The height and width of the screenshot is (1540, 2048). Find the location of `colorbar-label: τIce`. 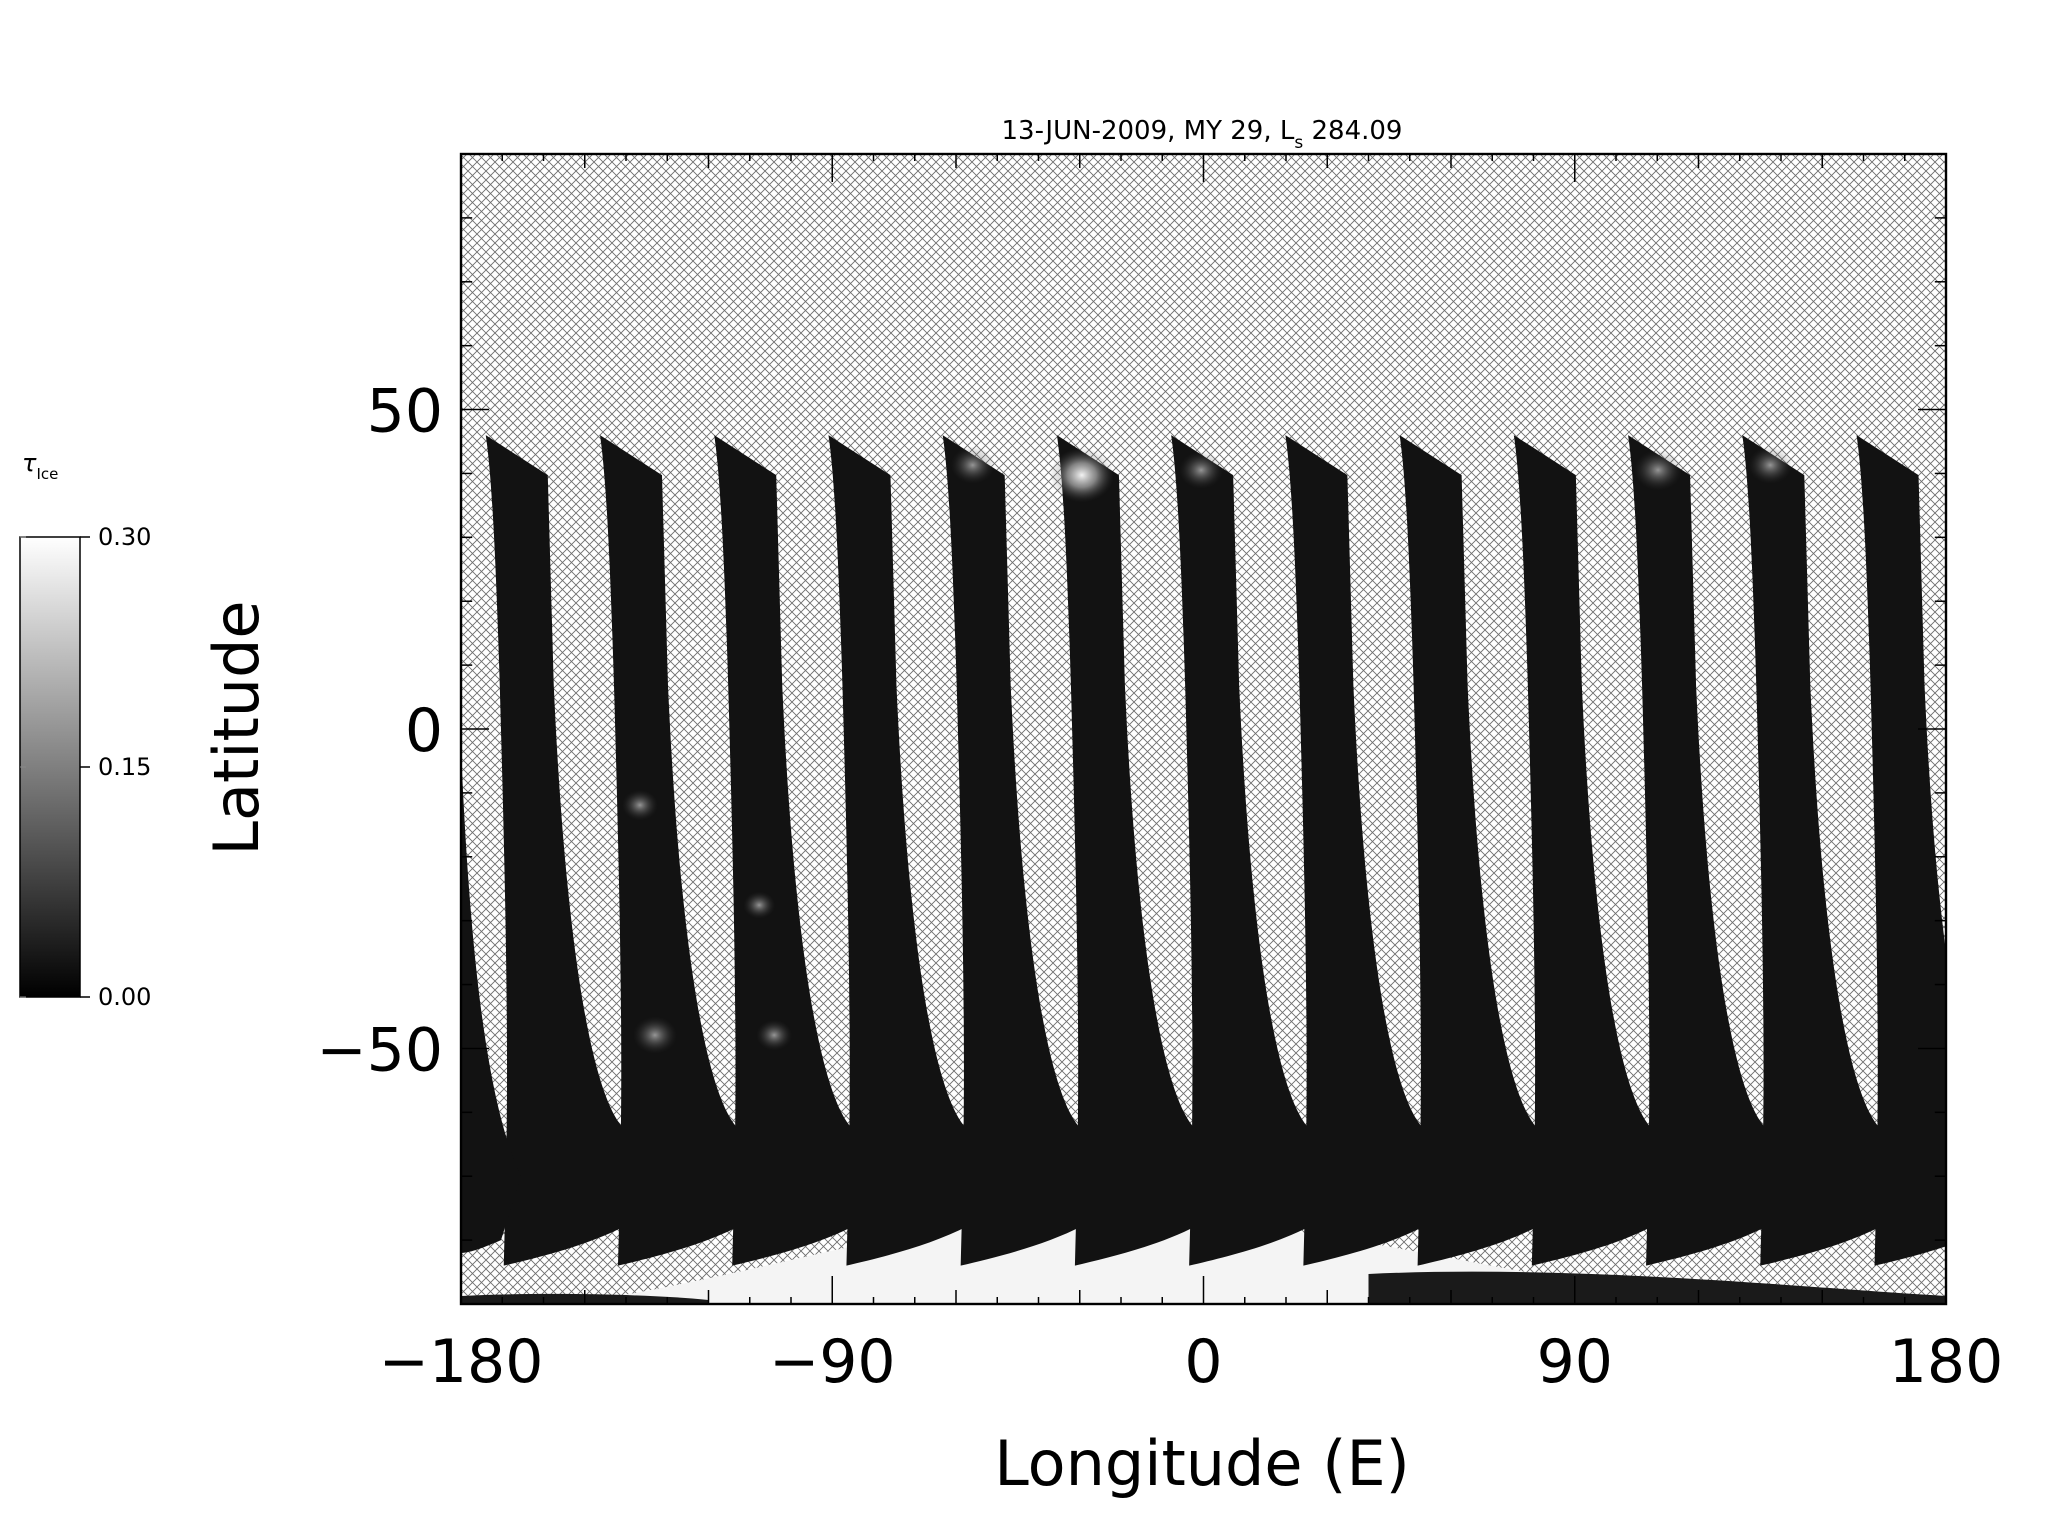

colorbar-label: τIce is located at coordinates (40, 466).